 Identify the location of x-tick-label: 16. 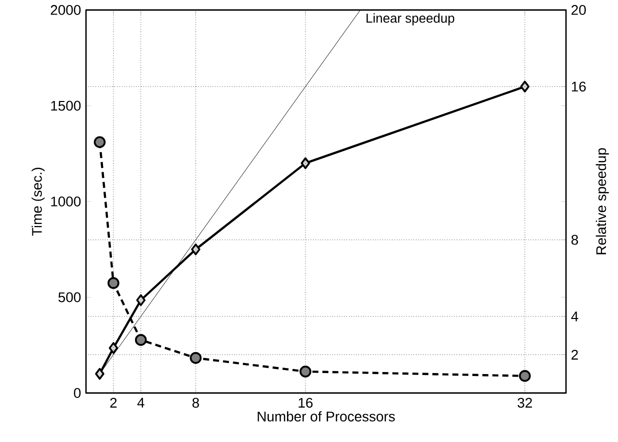
(305, 403).